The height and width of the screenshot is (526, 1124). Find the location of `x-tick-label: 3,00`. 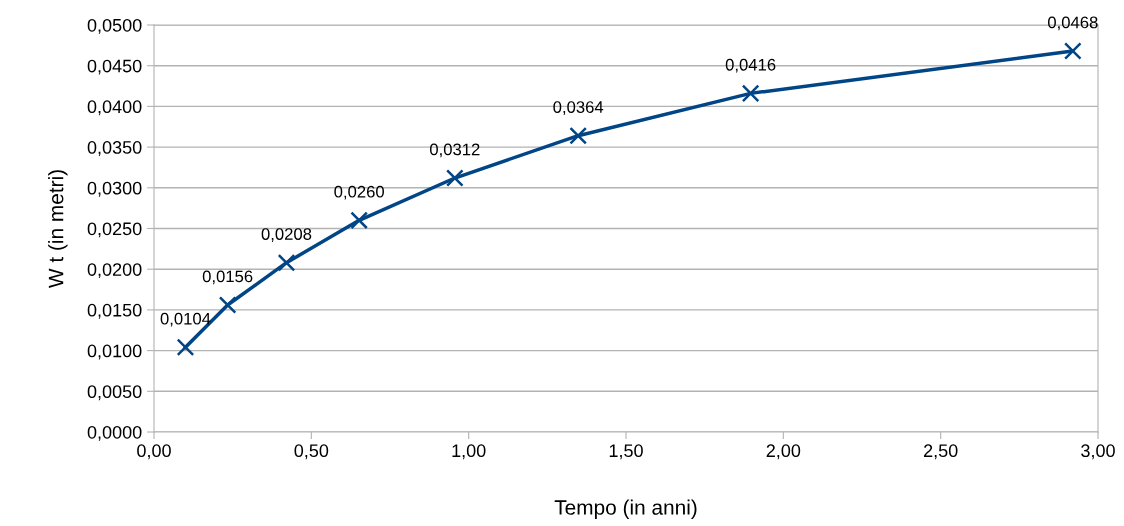

x-tick-label: 3,00 is located at coordinates (1098, 452).